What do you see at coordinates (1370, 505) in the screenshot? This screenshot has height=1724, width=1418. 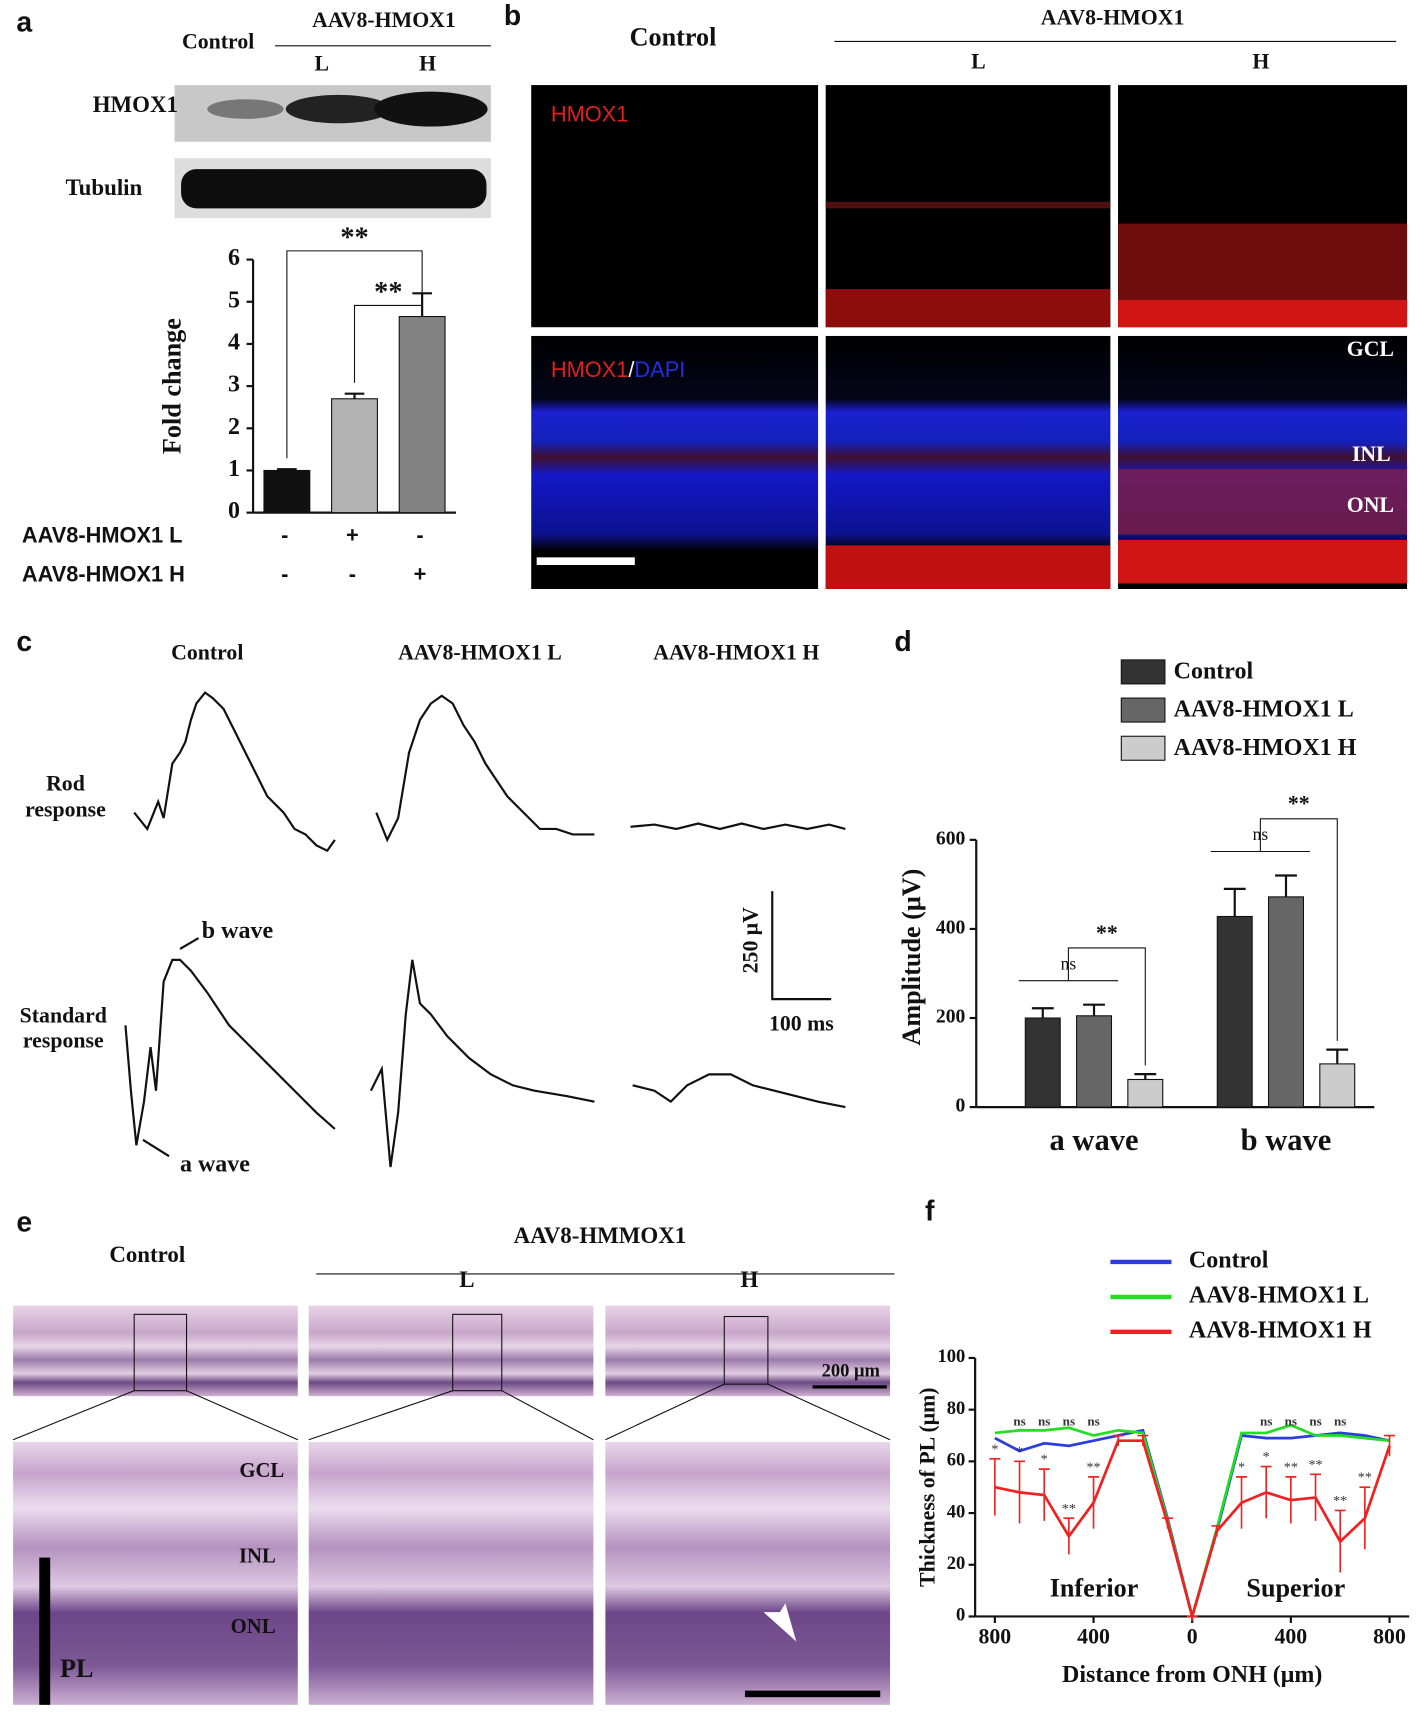 I see `layer-label: ONL` at bounding box center [1370, 505].